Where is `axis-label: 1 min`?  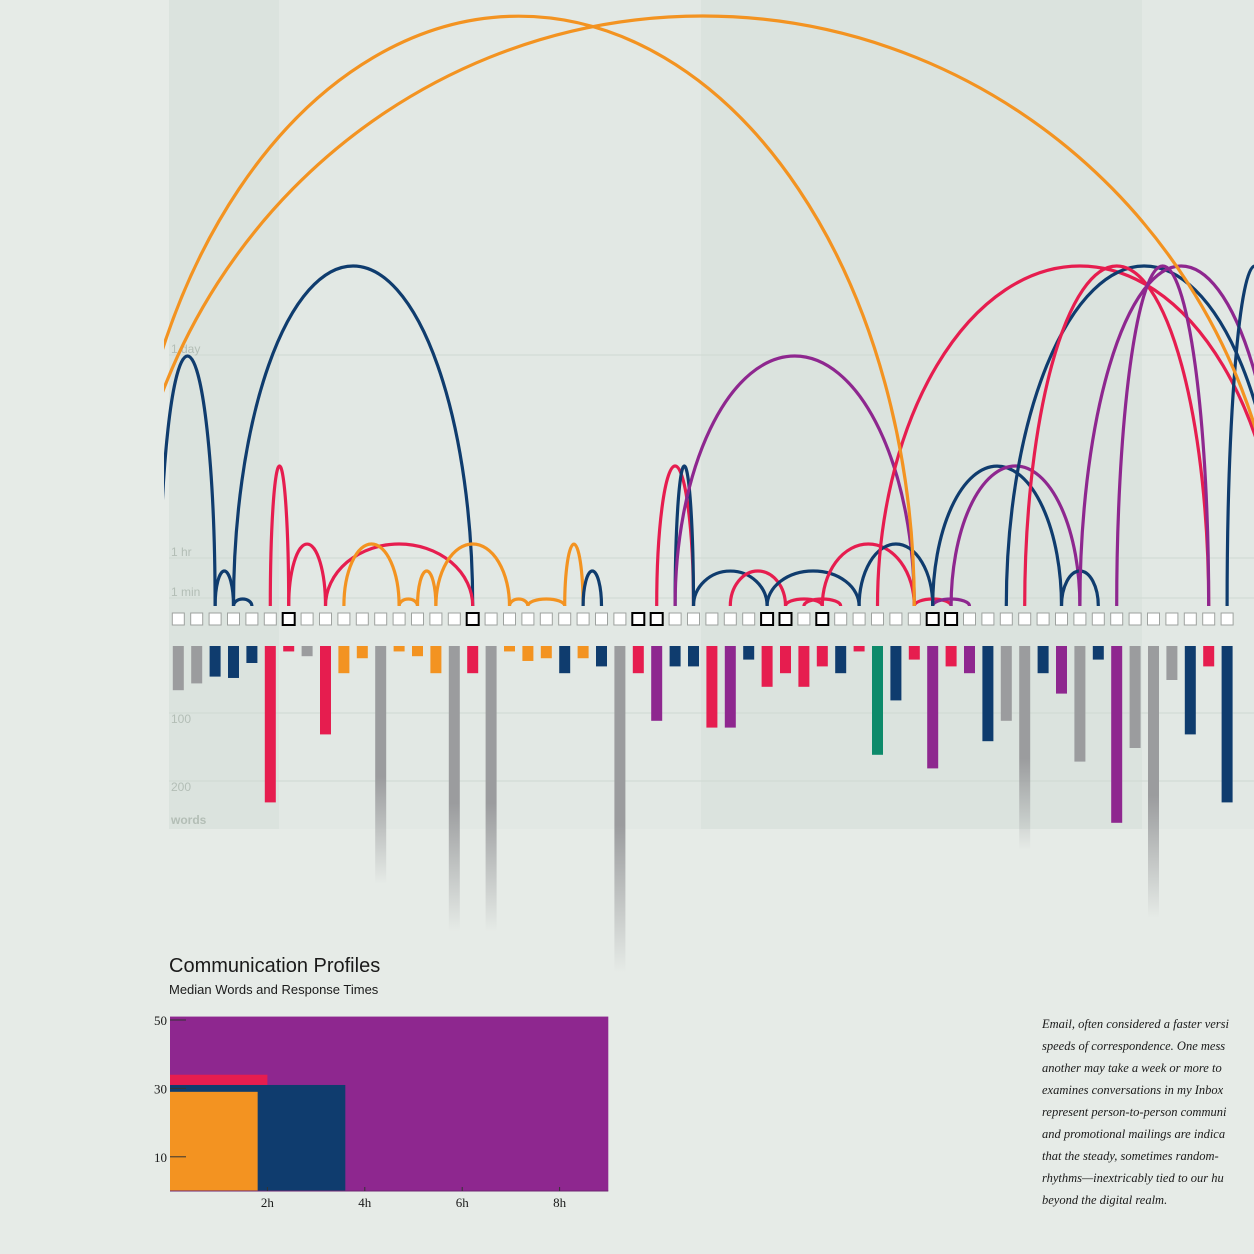
axis-label: 1 min is located at coordinates (185, 592).